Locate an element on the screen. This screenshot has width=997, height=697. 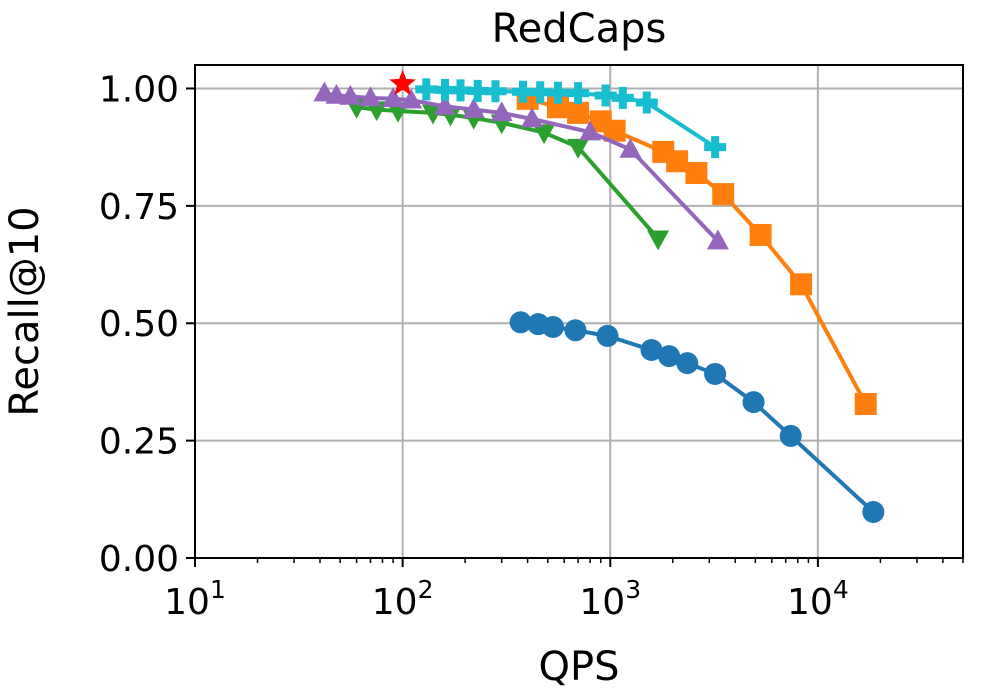
chart-title: RedCaps is located at coordinates (579, 29).